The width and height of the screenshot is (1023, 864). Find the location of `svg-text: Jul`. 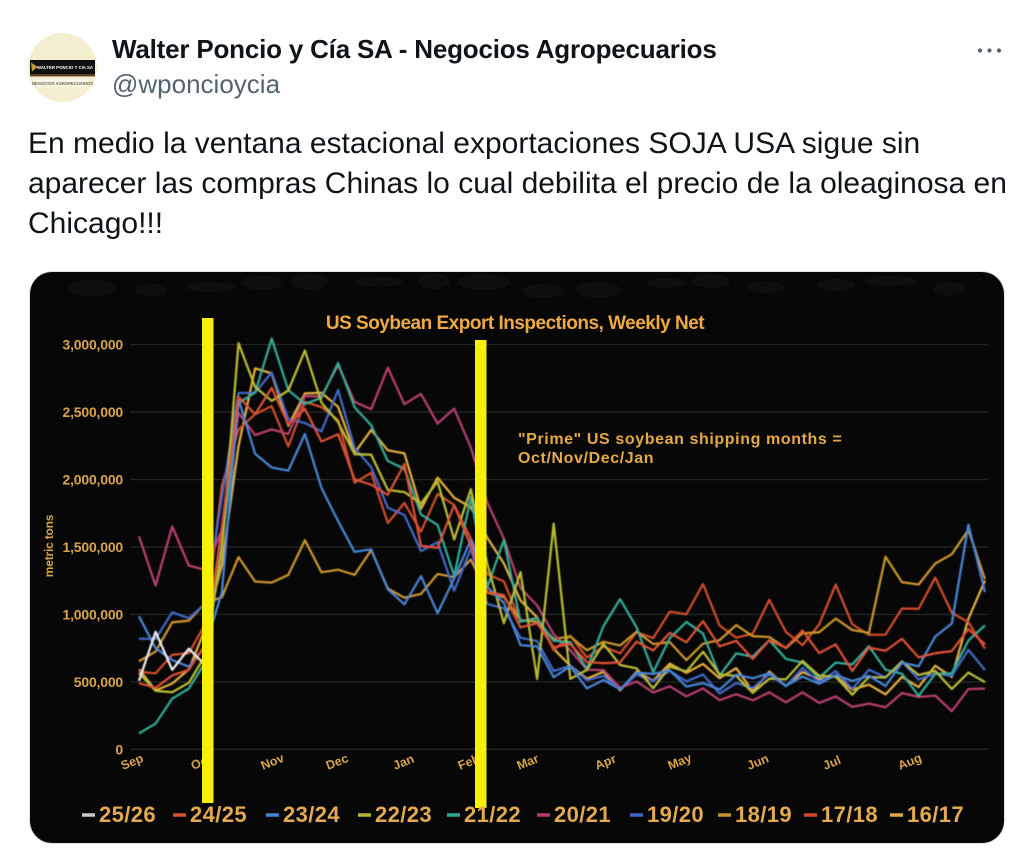

svg-text: Jul is located at coordinates (832, 763).